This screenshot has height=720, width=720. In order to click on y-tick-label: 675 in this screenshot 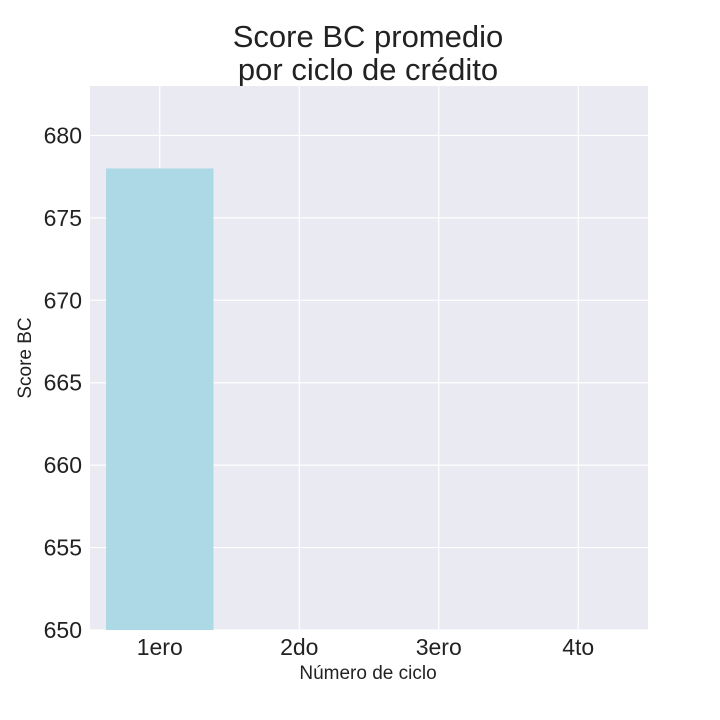, I will do `click(63, 218)`.